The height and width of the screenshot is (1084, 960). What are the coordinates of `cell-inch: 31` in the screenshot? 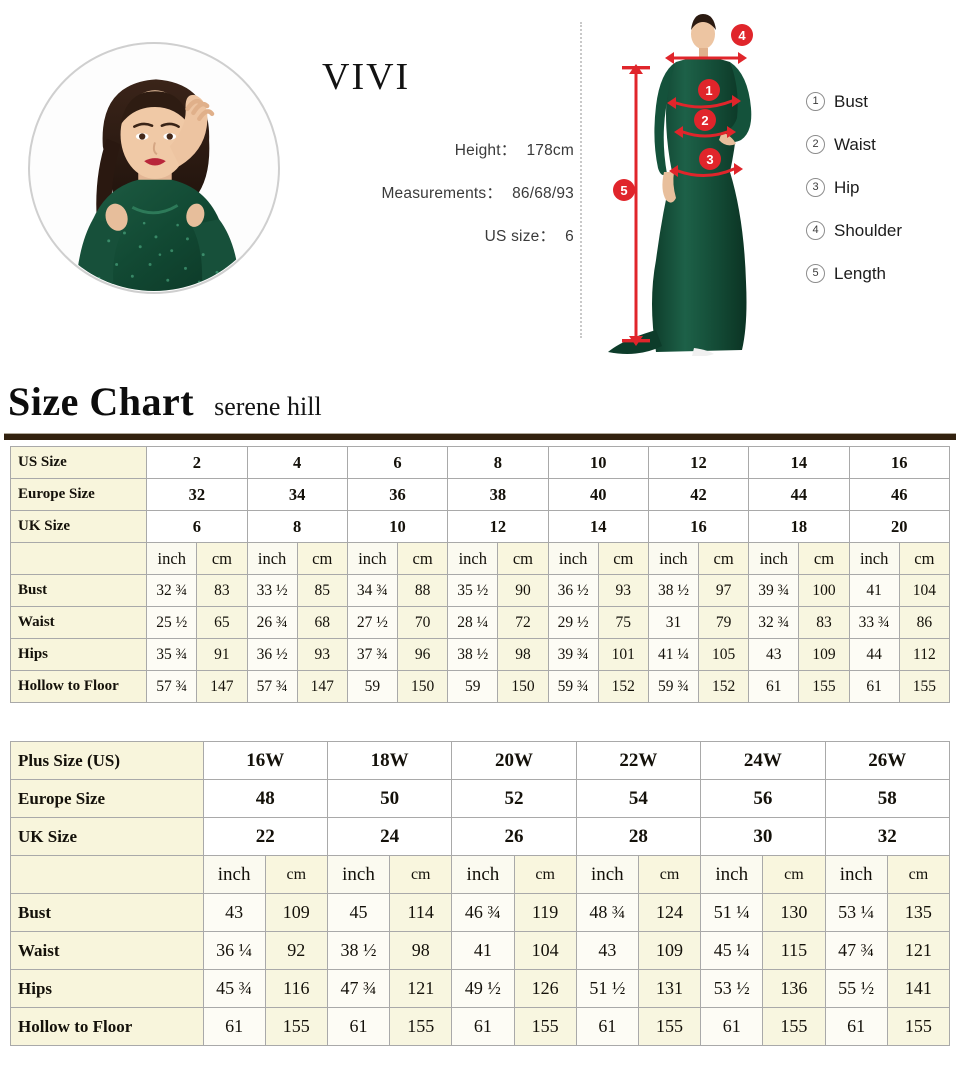 It's located at (673, 622).